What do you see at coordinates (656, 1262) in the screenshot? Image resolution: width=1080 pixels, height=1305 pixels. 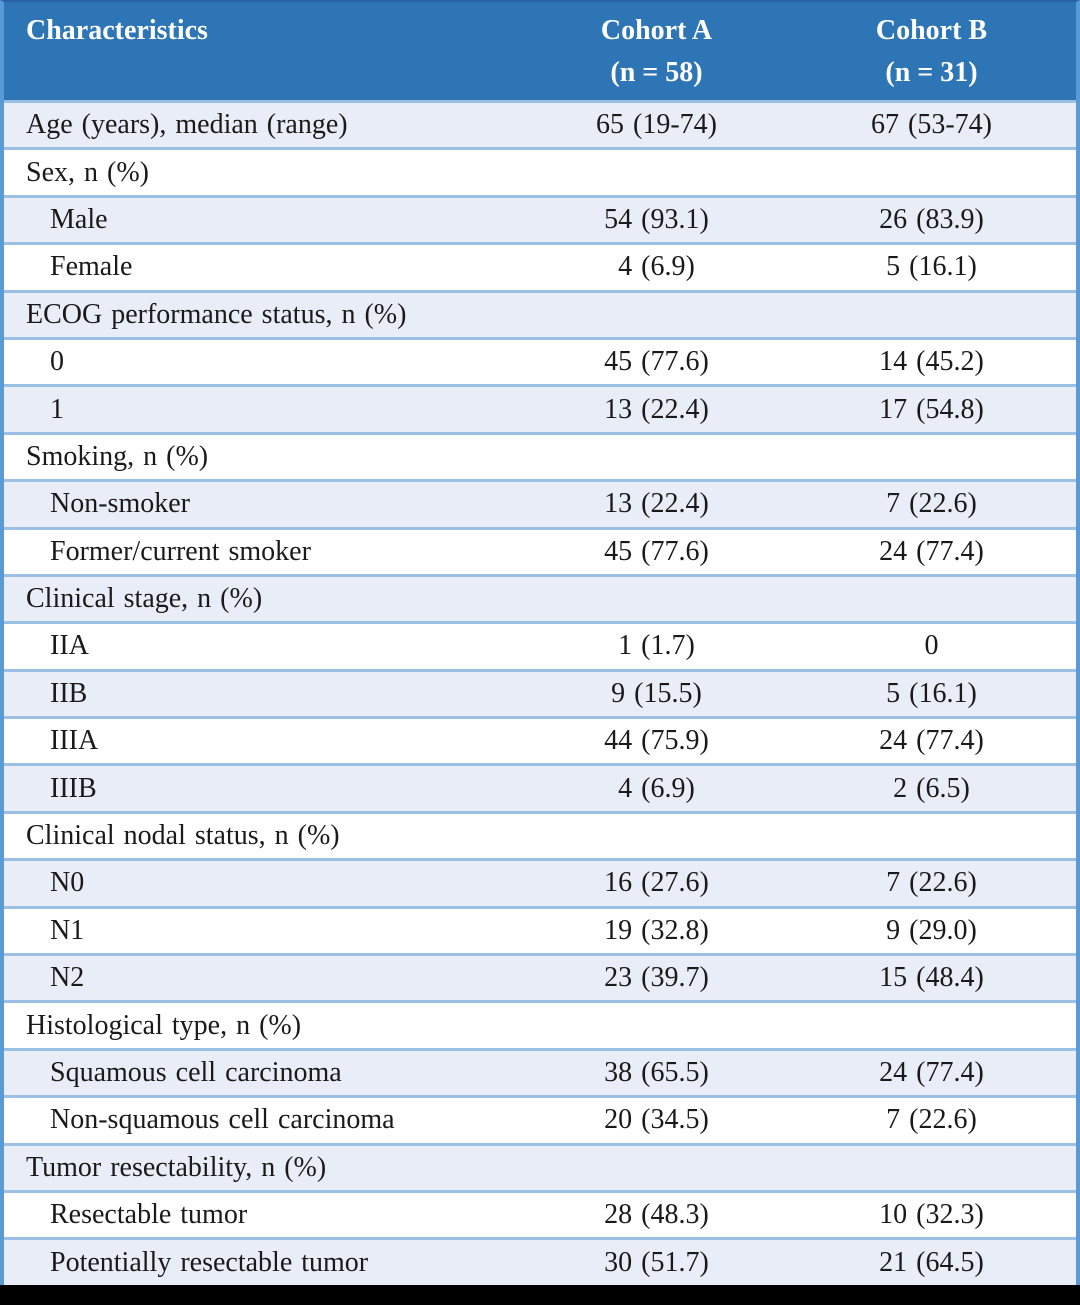 I see `cohort-a-value: 30 (51.7)` at bounding box center [656, 1262].